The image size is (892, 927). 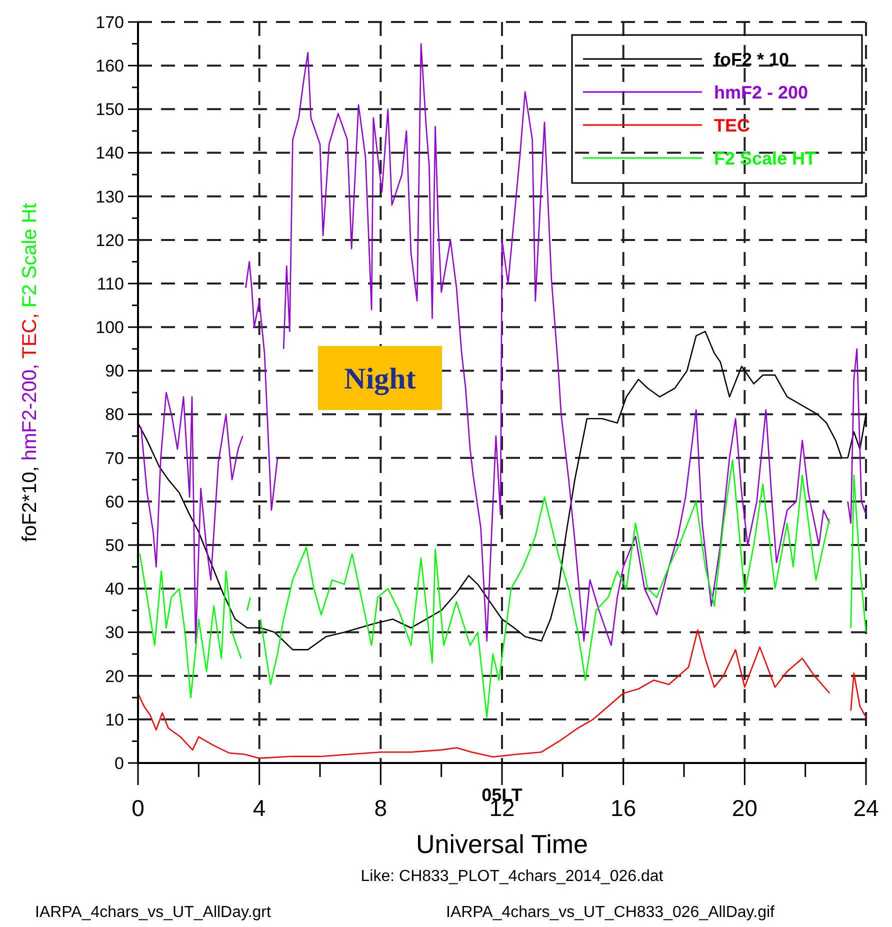 I want to click on y-tick-label: 20, so click(x=114, y=676).